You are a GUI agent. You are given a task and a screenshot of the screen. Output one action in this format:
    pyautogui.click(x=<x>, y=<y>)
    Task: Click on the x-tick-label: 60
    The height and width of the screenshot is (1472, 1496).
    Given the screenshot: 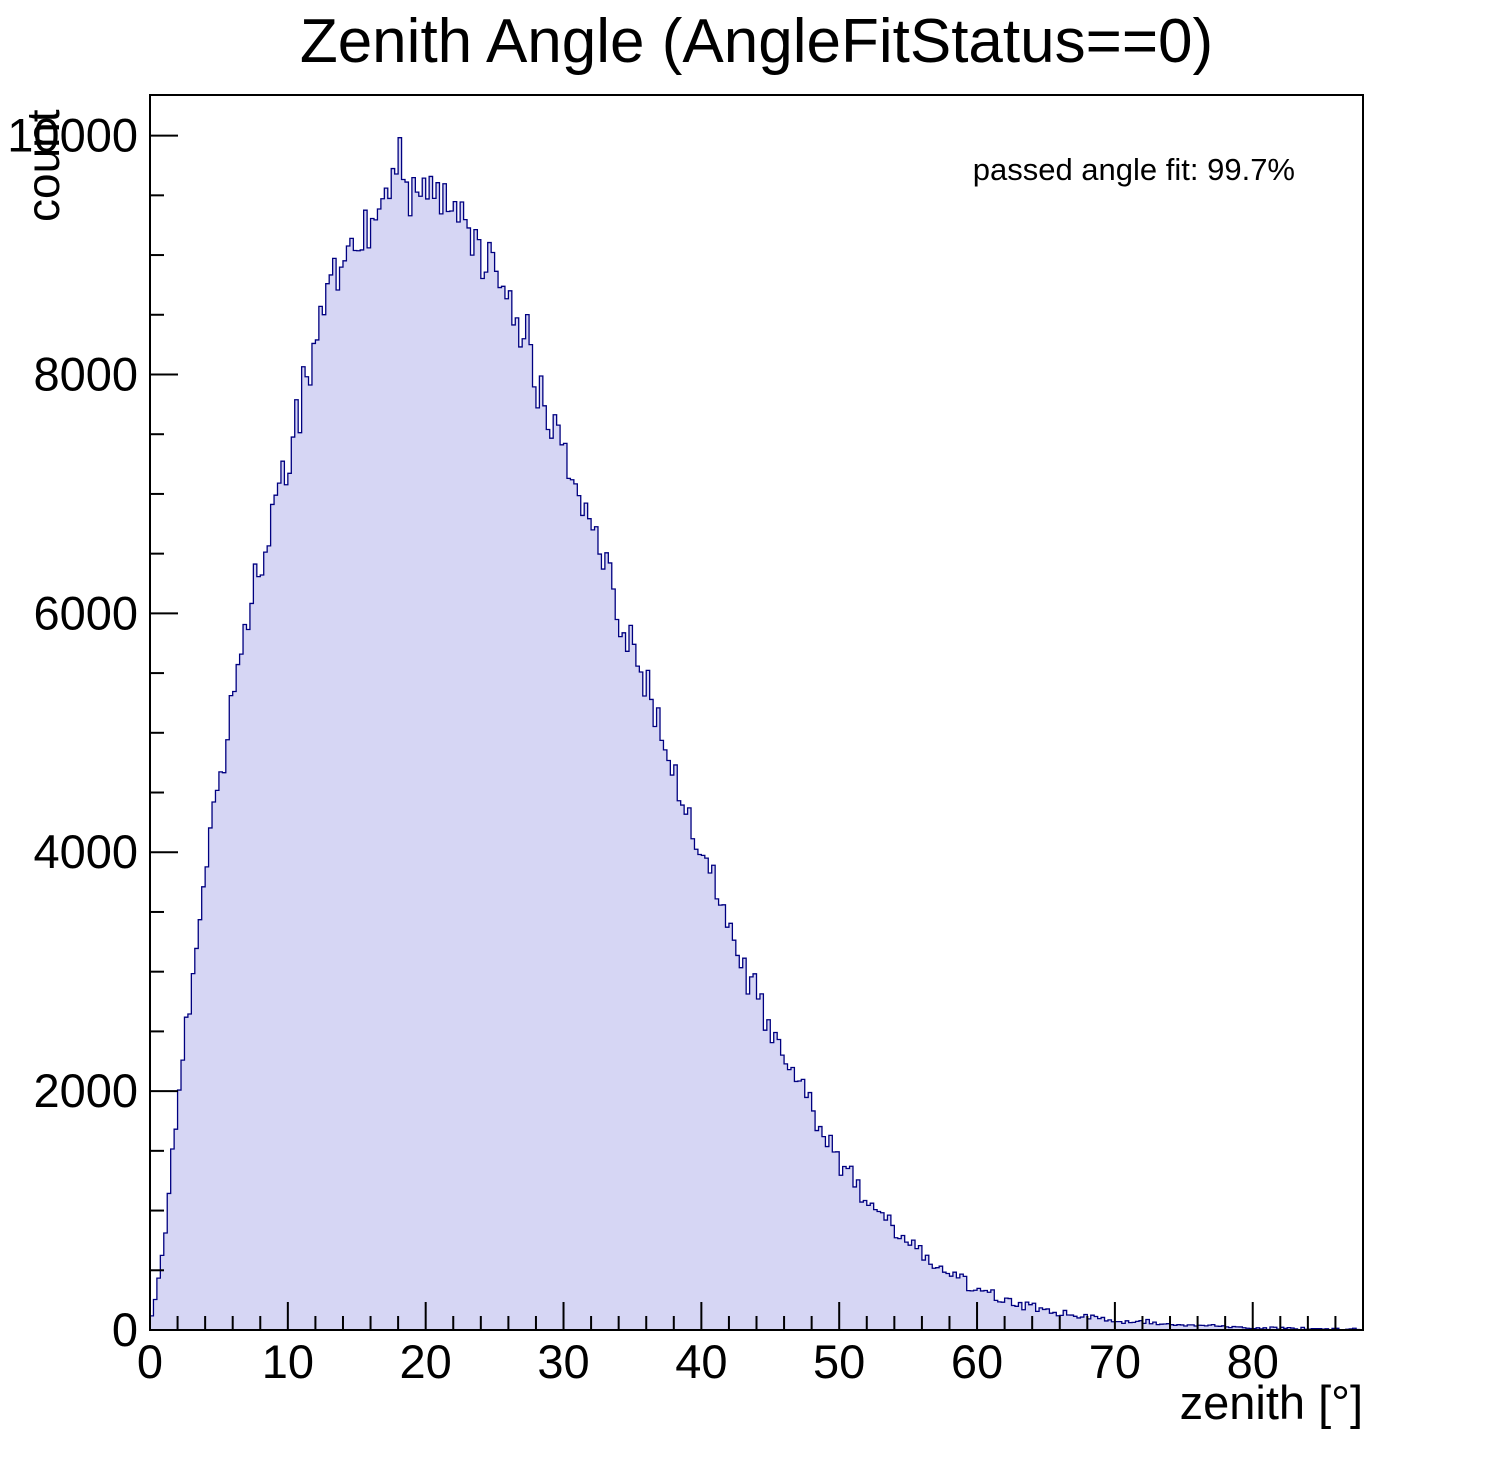 What is the action you would take?
    pyautogui.click(x=977, y=1361)
    